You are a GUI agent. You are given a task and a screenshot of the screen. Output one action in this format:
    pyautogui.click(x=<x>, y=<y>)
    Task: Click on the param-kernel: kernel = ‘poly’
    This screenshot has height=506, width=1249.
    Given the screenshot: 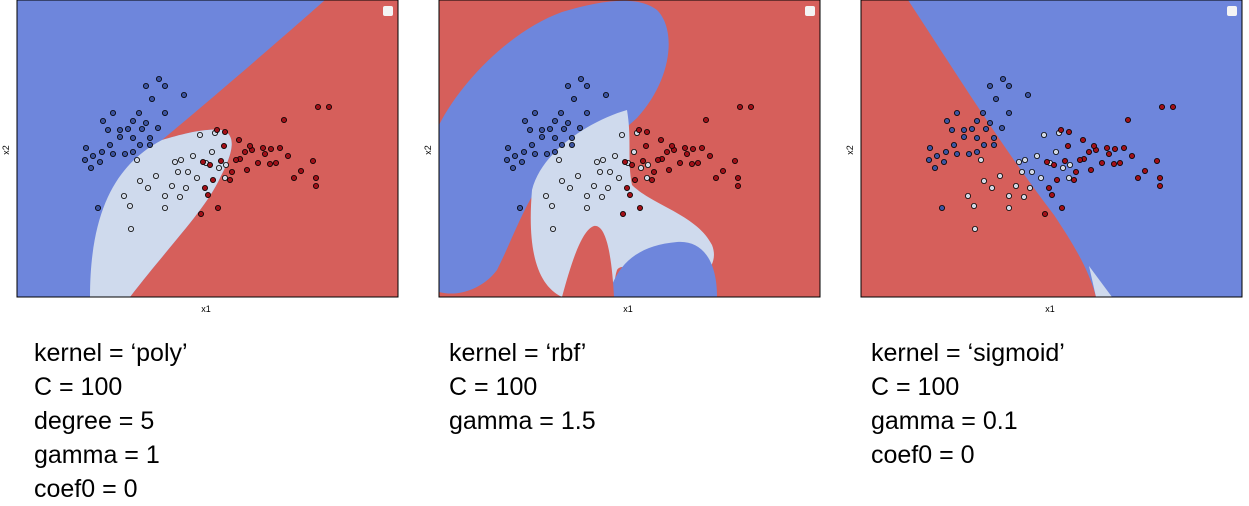 What is the action you would take?
    pyautogui.click(x=111, y=353)
    